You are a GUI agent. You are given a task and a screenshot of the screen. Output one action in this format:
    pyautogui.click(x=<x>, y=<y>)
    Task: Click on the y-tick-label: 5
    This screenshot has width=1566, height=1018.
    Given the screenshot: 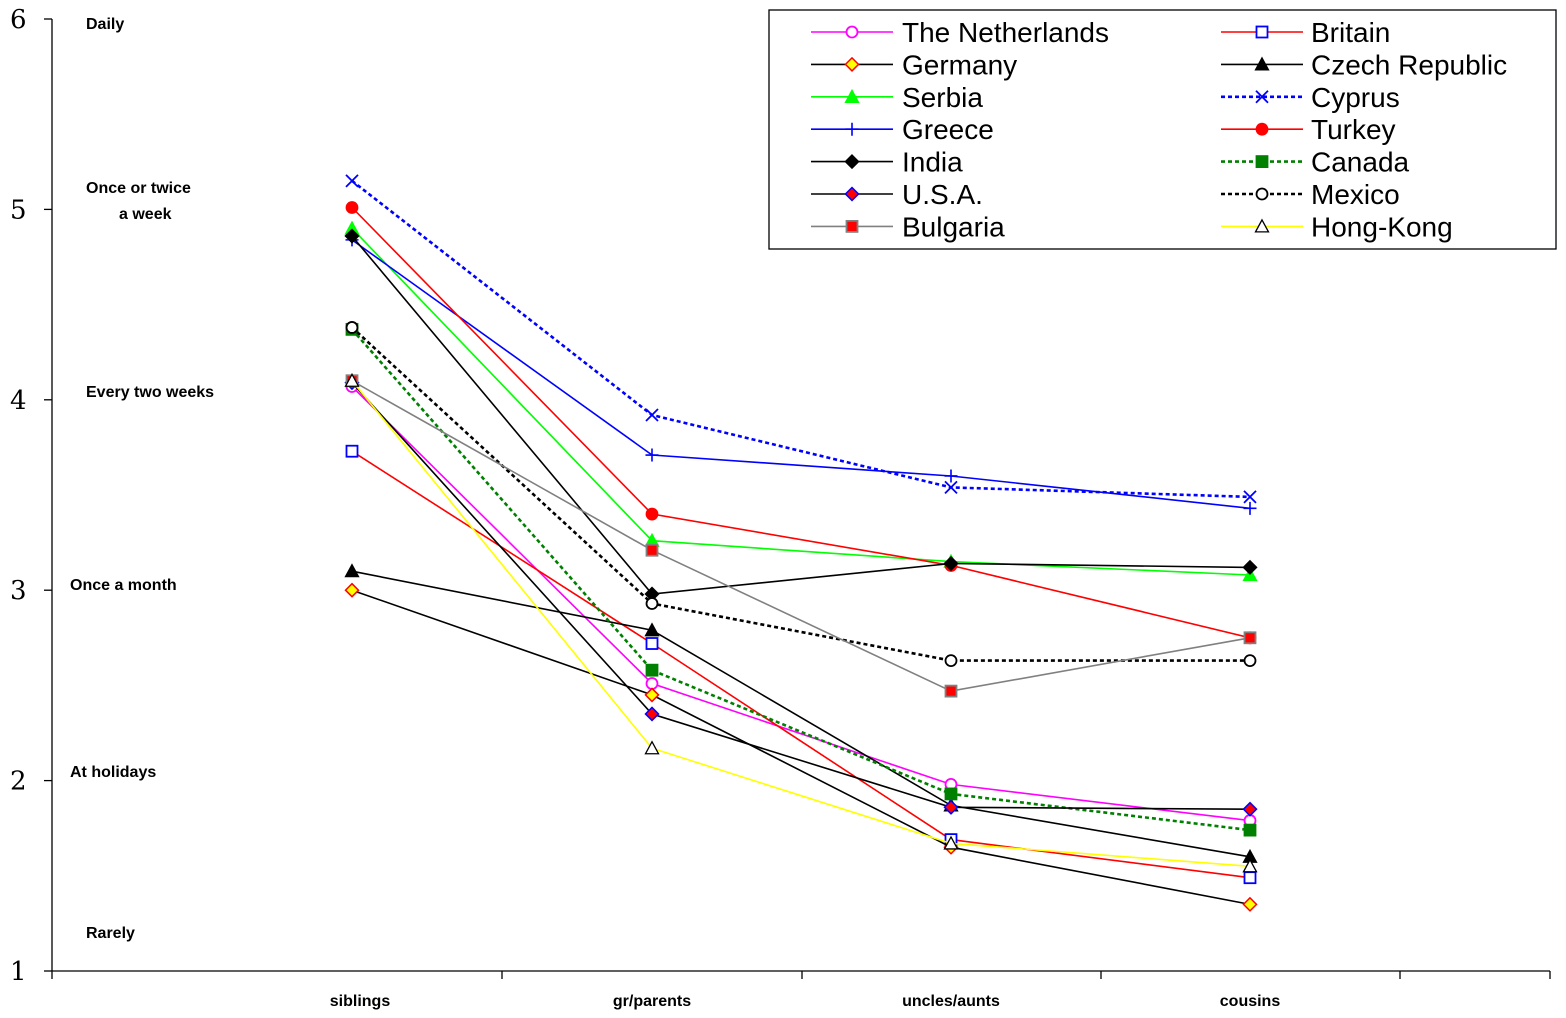 What is the action you would take?
    pyautogui.click(x=18, y=210)
    